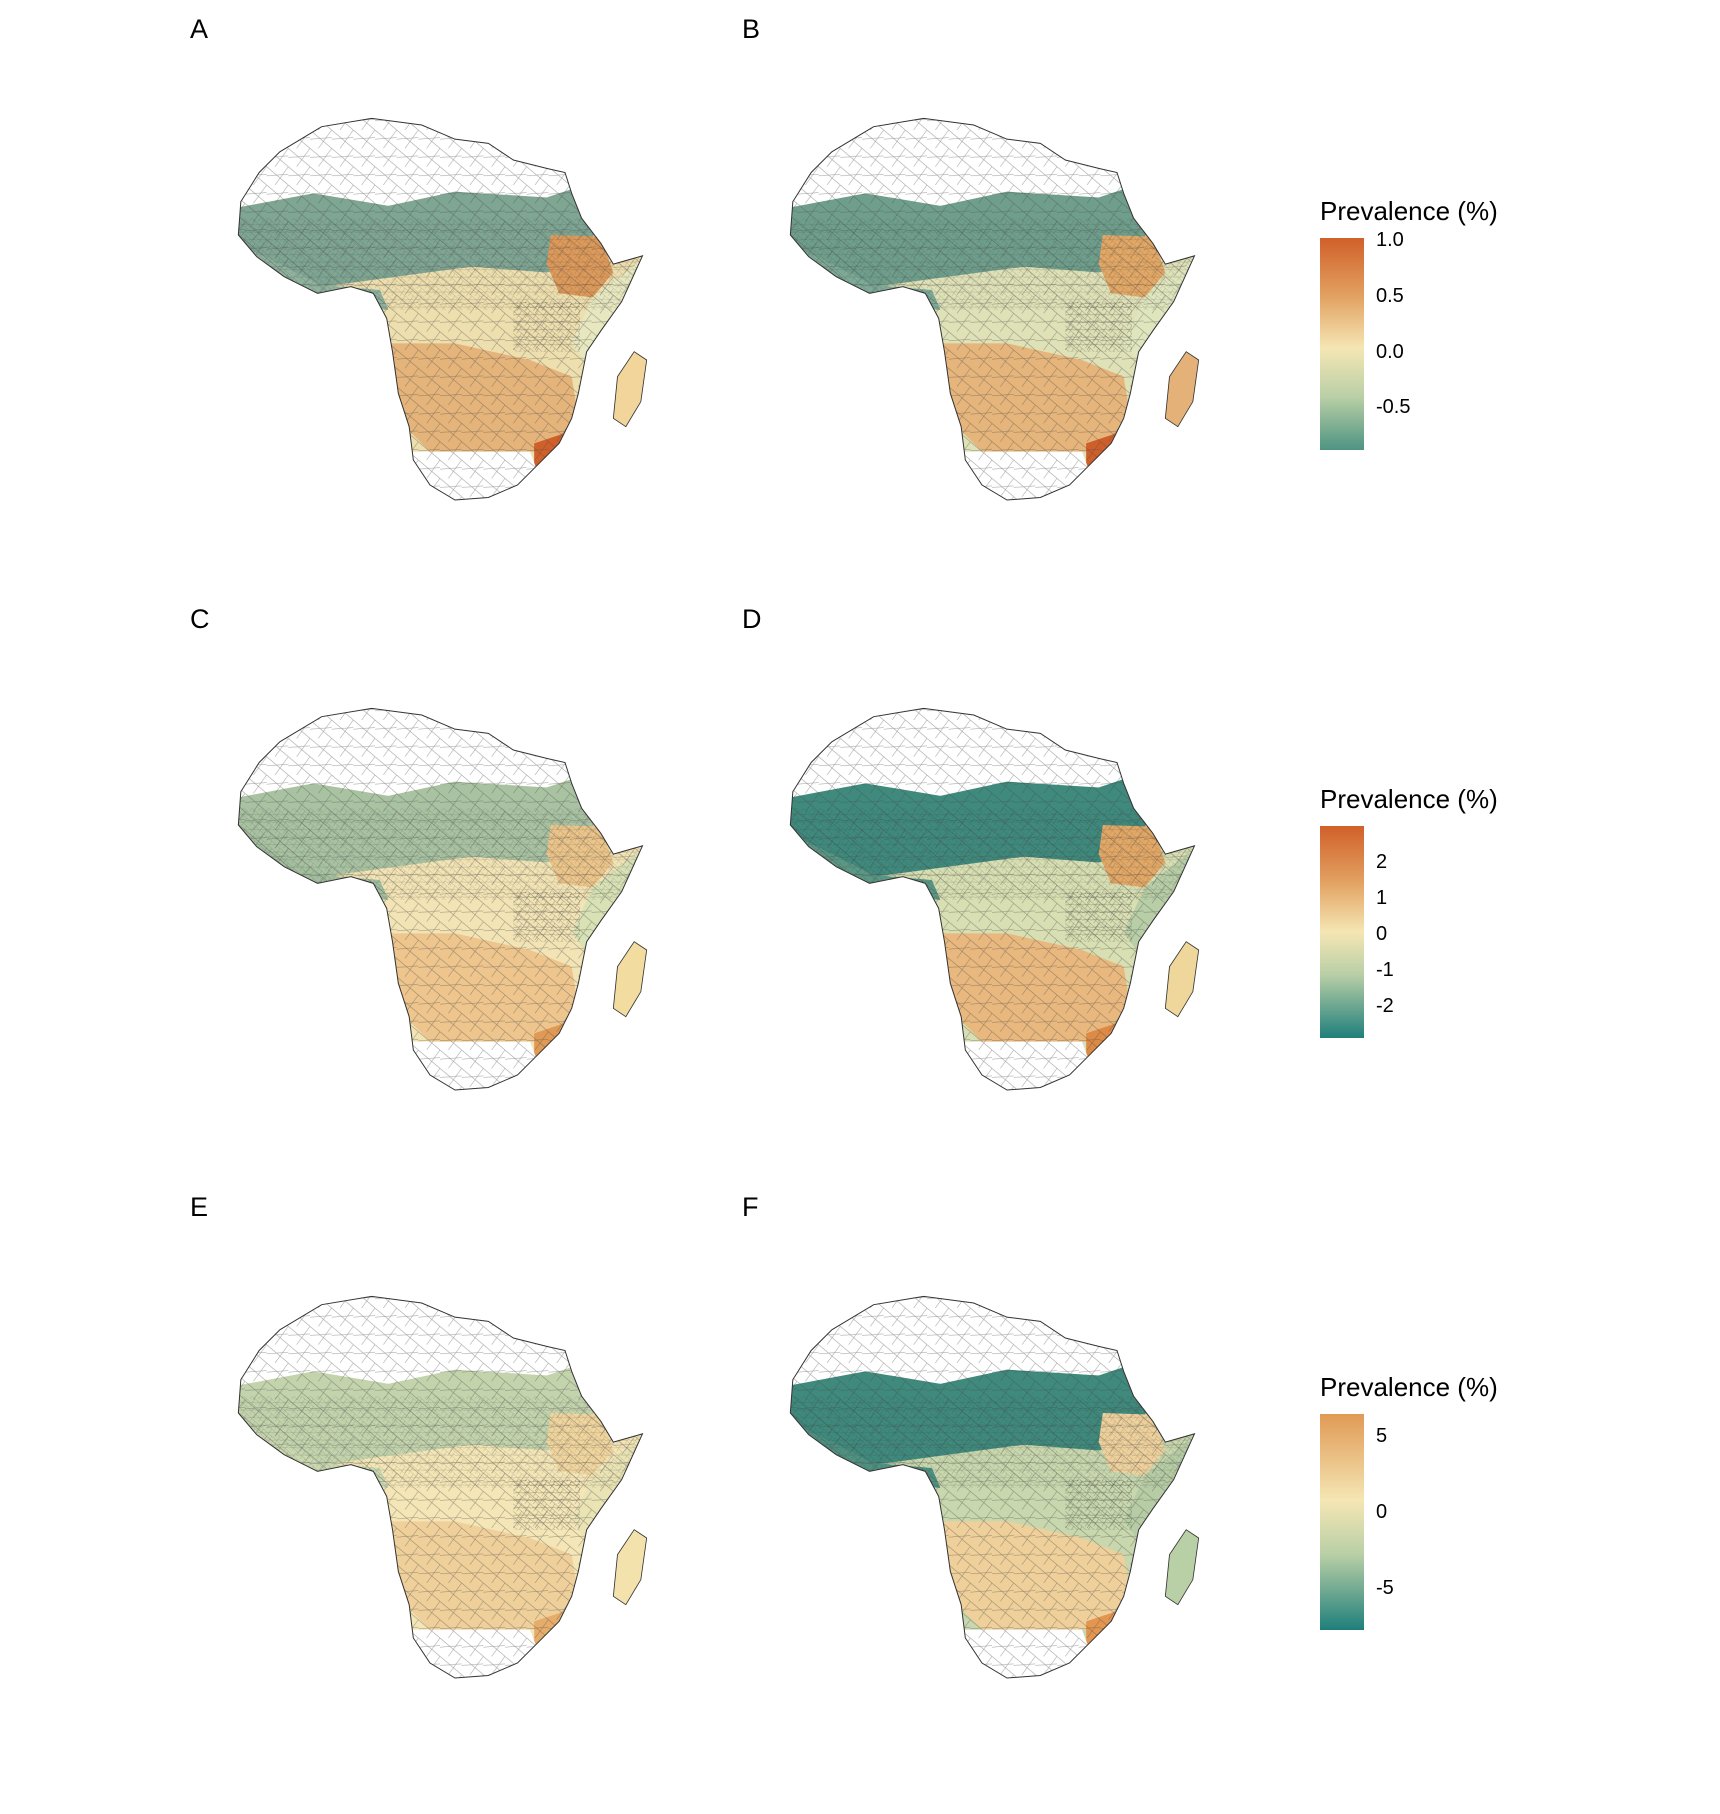 The width and height of the screenshot is (1720, 1814). I want to click on map-panel-d, so click(982, 900).